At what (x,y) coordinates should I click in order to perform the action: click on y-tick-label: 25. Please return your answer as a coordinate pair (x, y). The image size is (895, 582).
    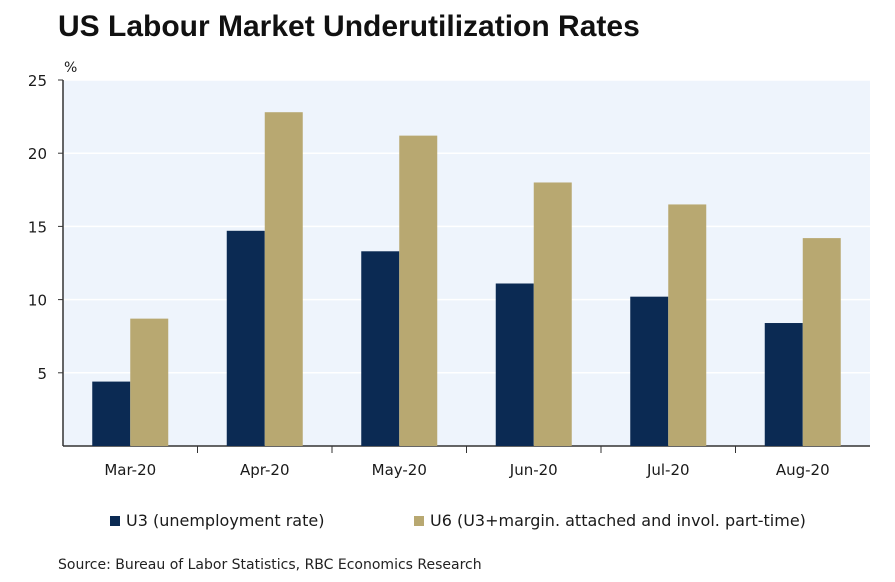
    Looking at the image, I should click on (37, 81).